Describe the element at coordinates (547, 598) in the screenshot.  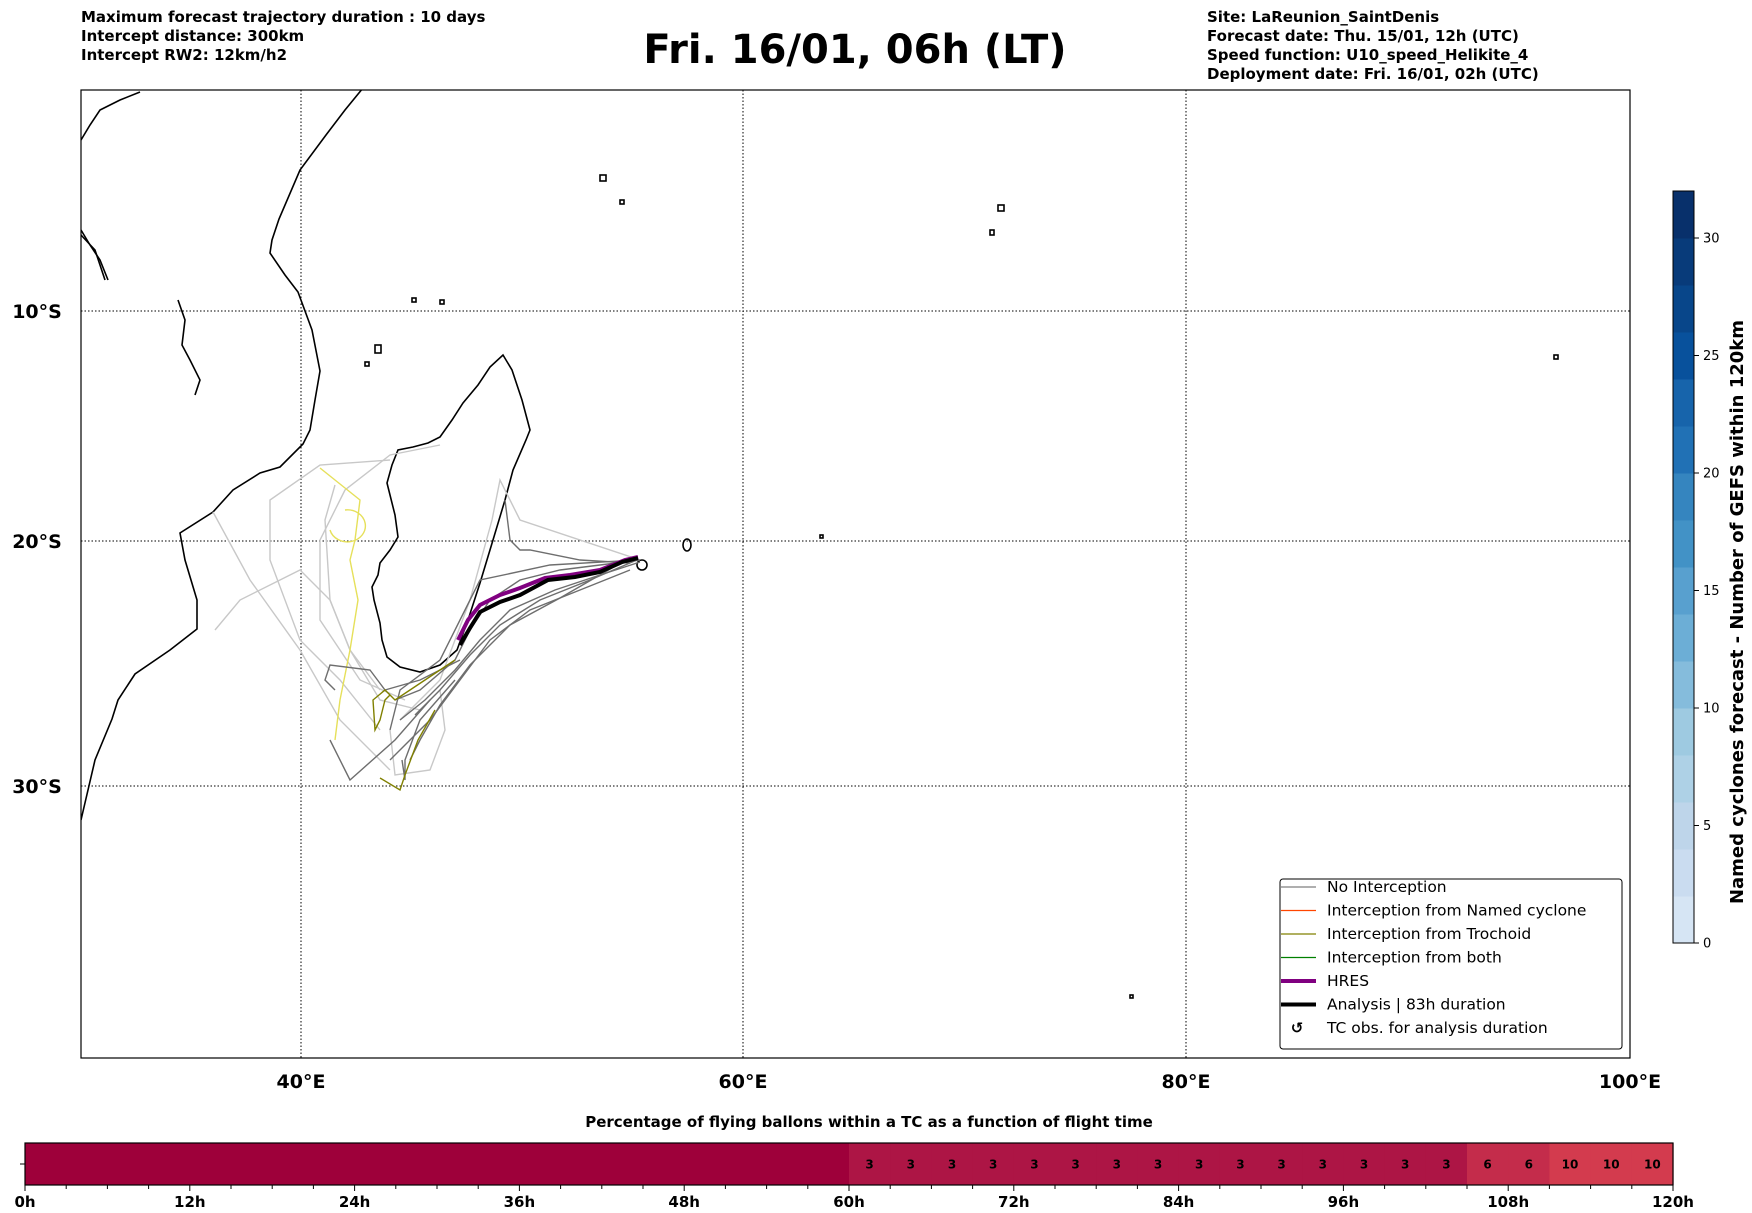
I see `hres-trajectory` at that location.